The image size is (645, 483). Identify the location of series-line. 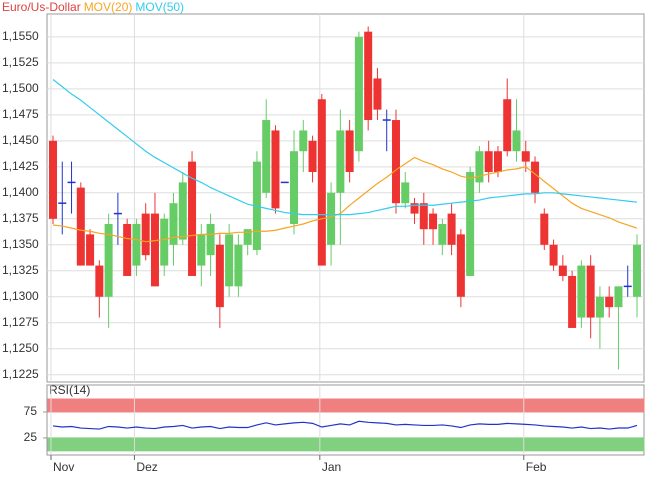
(345, 425).